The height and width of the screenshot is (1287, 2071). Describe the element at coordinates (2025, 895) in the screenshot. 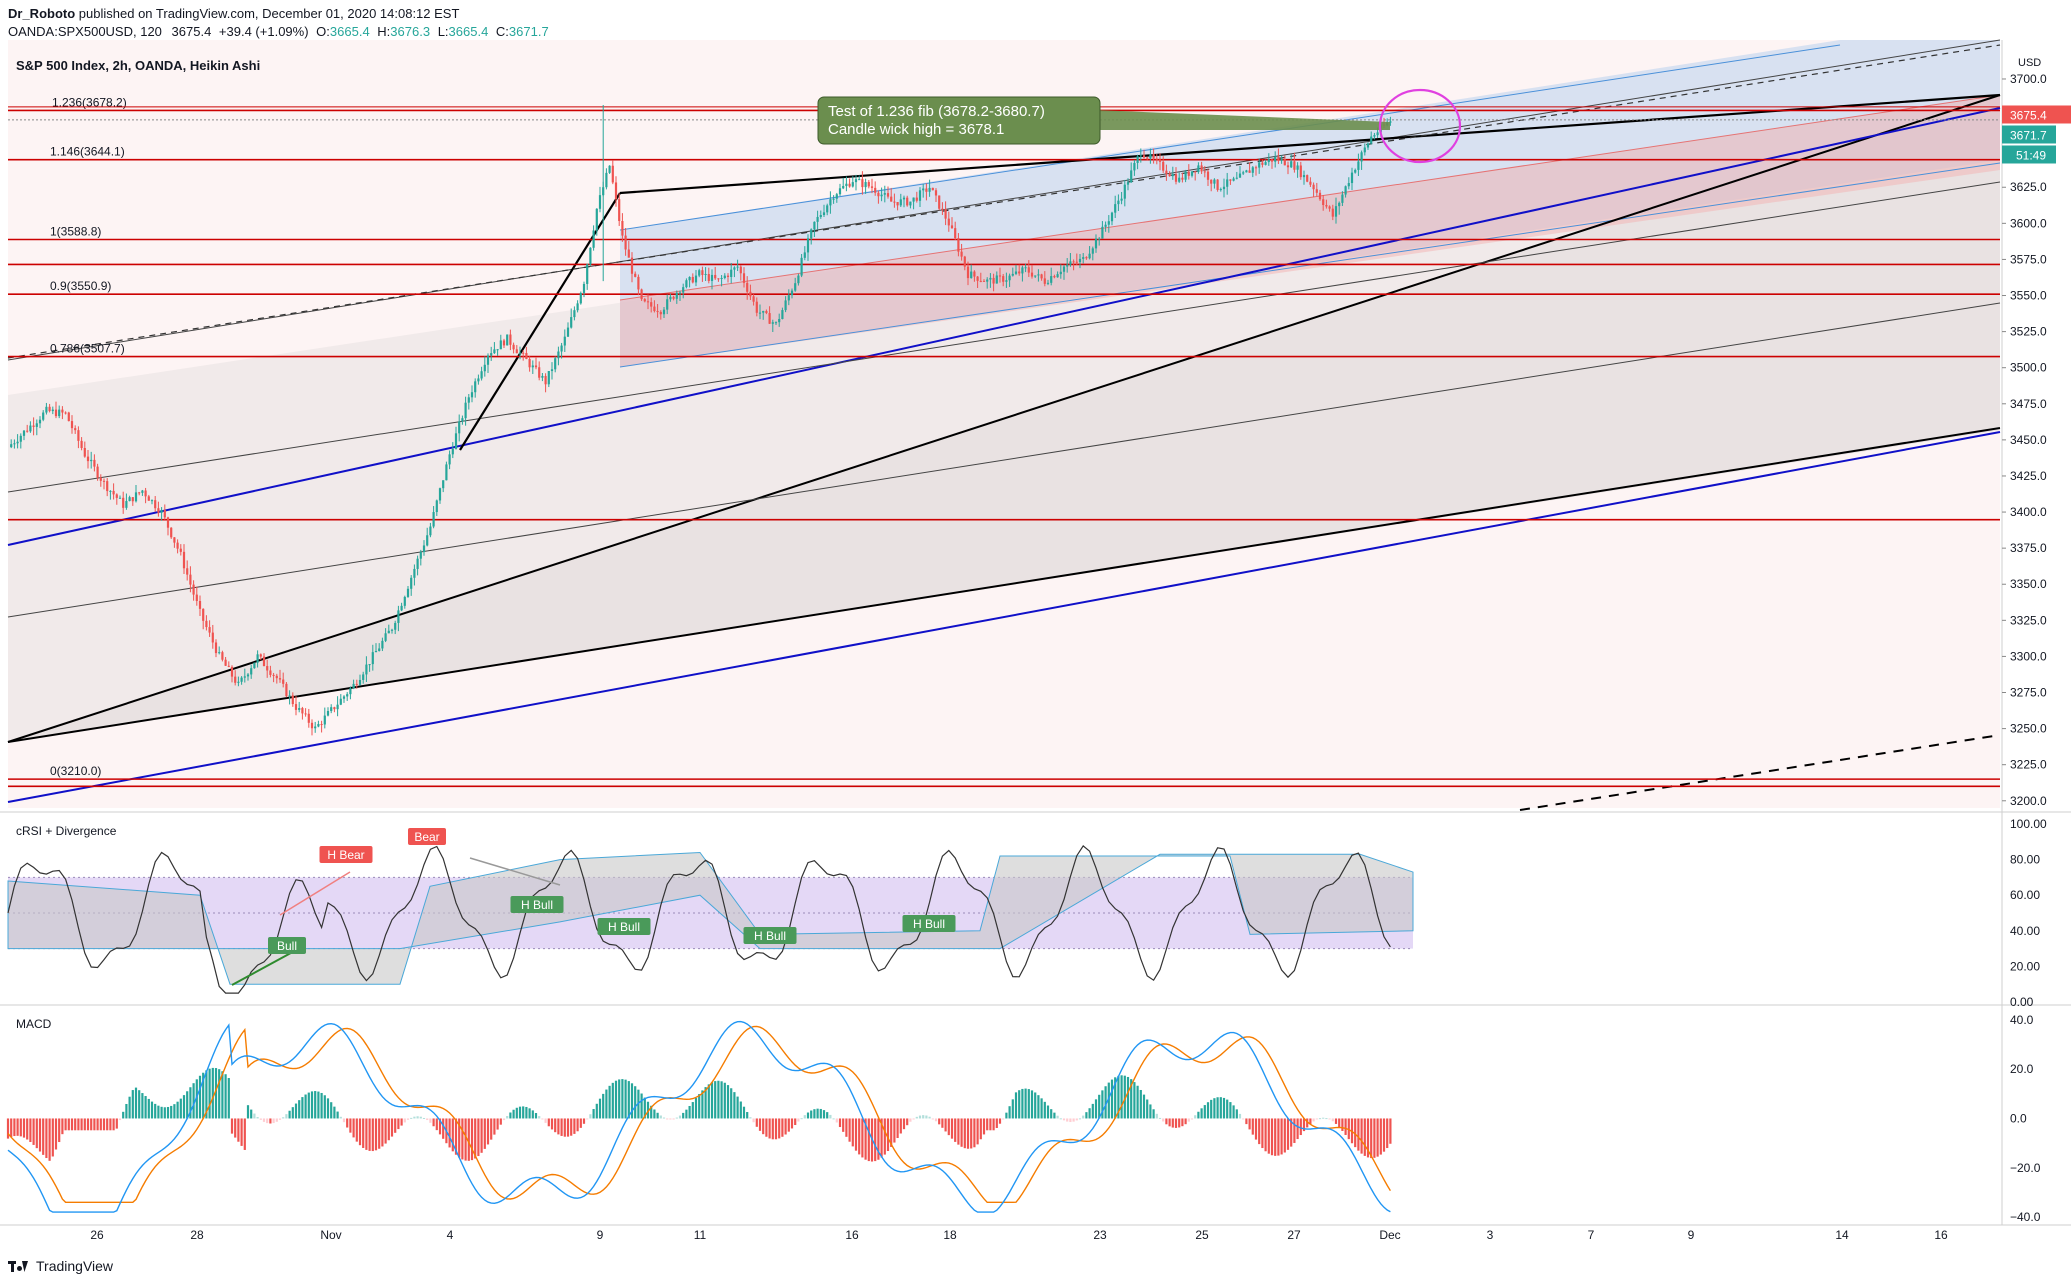

I see `crsi-tick-2: 60.00` at that location.